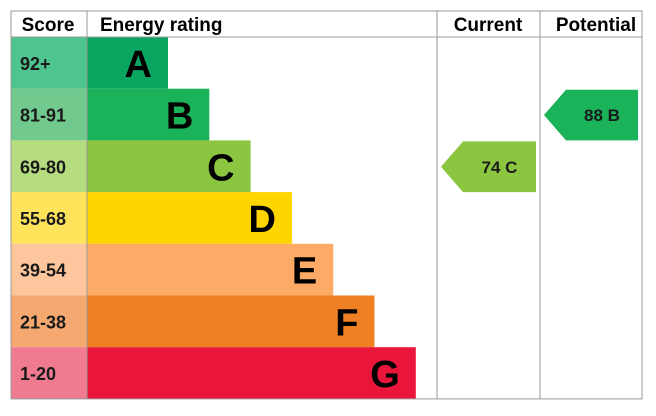 The width and height of the screenshot is (656, 416). What do you see at coordinates (346, 323) in the screenshot?
I see `rating-letter-f: F` at bounding box center [346, 323].